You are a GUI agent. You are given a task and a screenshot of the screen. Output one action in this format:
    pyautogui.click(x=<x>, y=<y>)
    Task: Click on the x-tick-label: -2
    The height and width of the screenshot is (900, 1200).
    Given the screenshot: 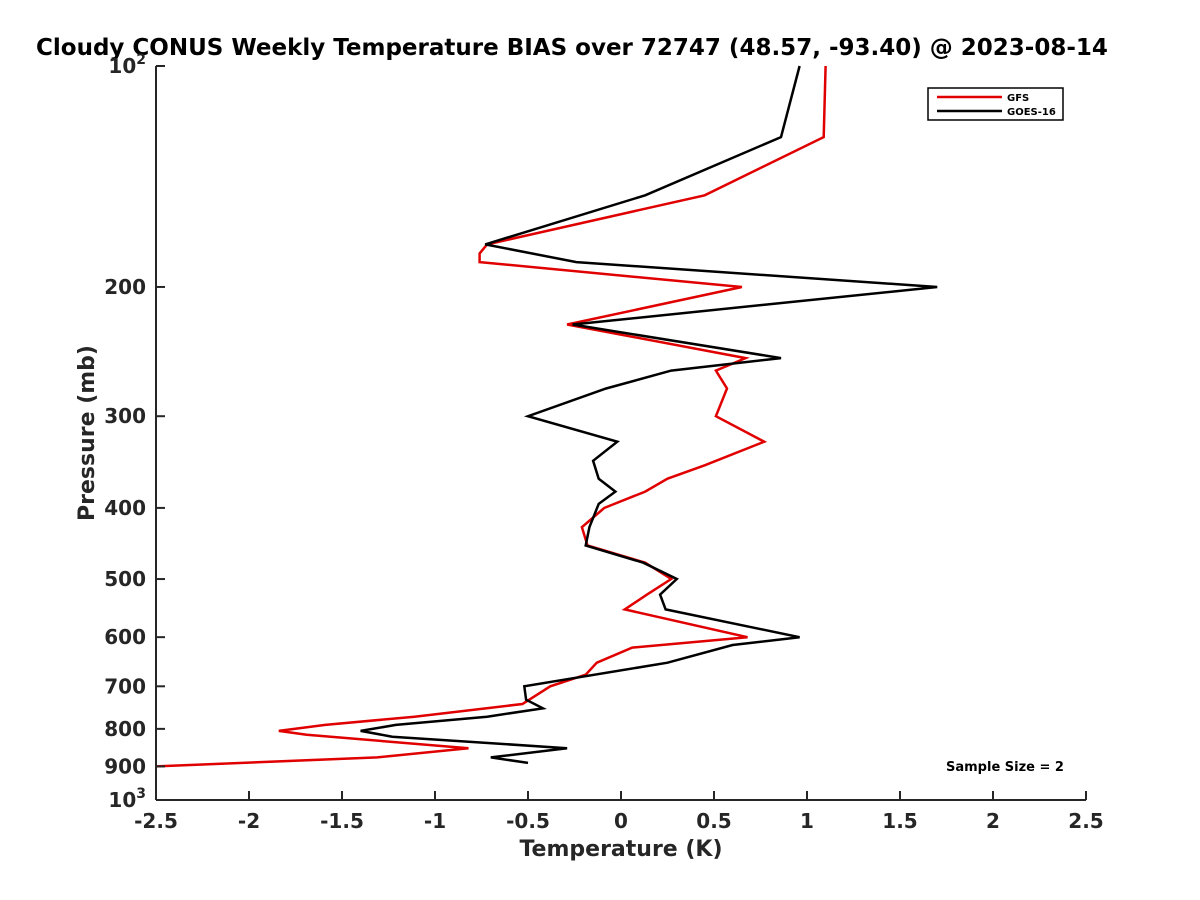 What is the action you would take?
    pyautogui.click(x=249, y=821)
    